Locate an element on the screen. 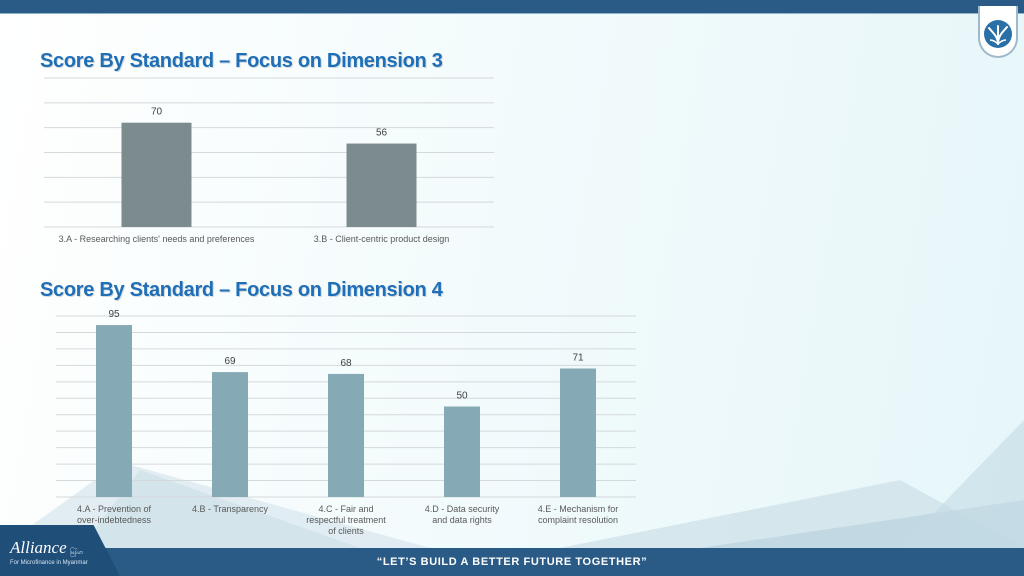 The height and width of the screenshot is (576, 1024). category-label: 4.D - Data security is located at coordinates (462, 509).